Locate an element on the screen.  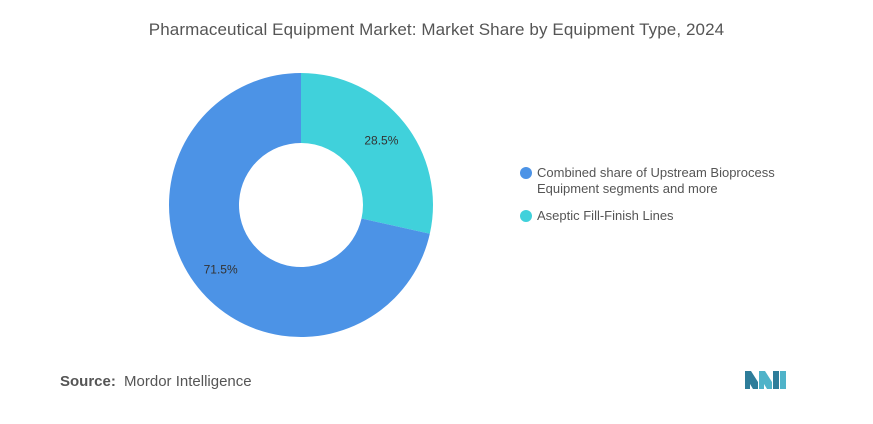
legend-swatch-upstream is located at coordinates (526, 173).